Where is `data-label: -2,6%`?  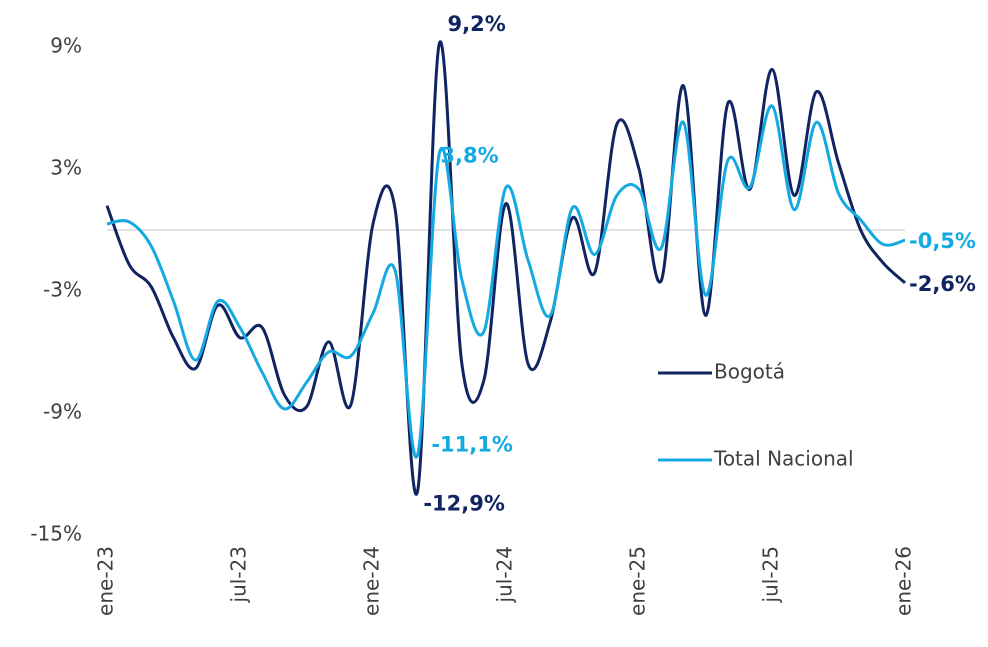 data-label: -2,6% is located at coordinates (942, 284).